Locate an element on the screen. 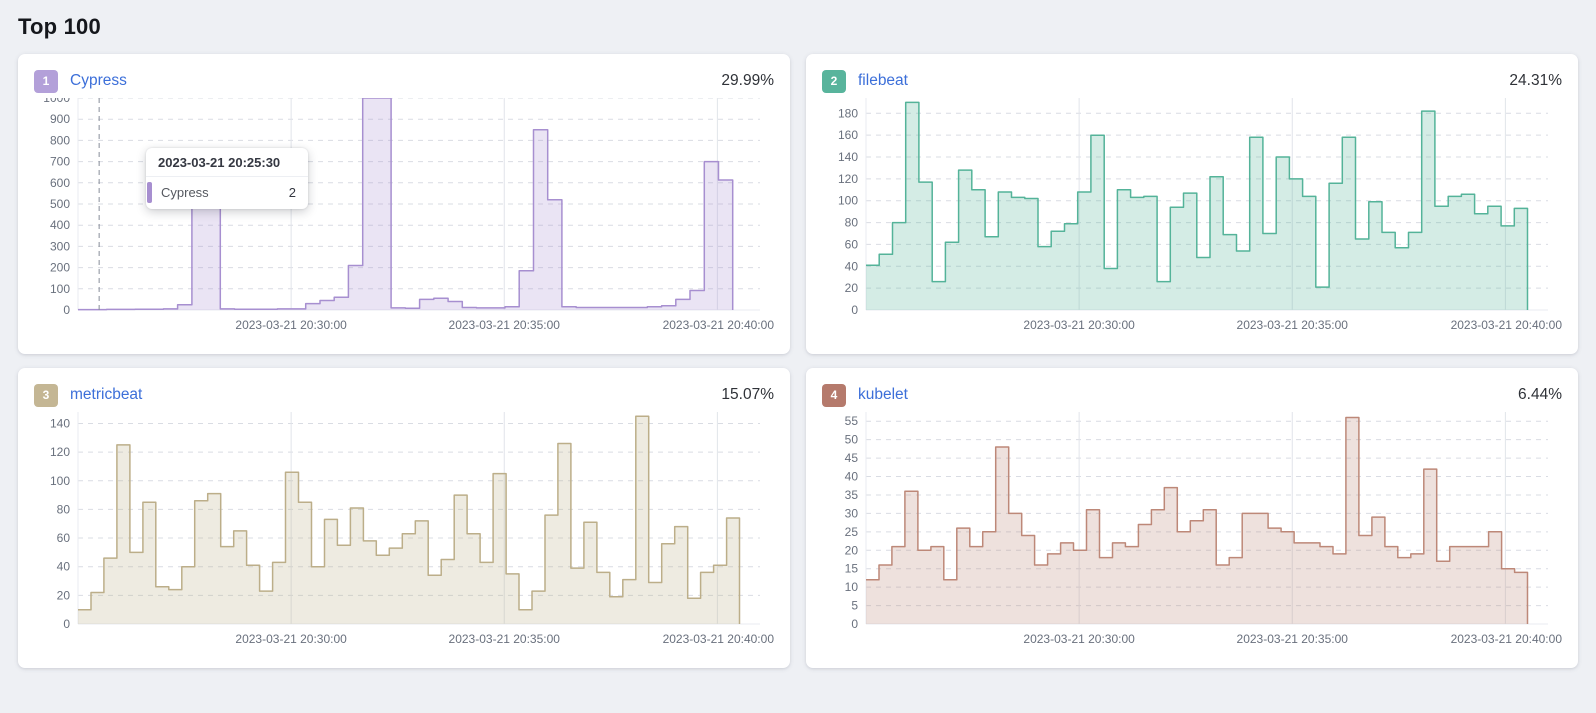 This screenshot has width=1596, height=713. page-title: Top 100 is located at coordinates (59, 26).